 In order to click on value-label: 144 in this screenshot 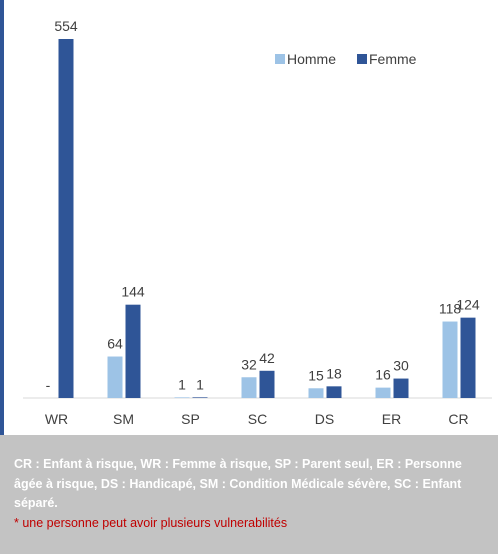, I will do `click(133, 292)`.